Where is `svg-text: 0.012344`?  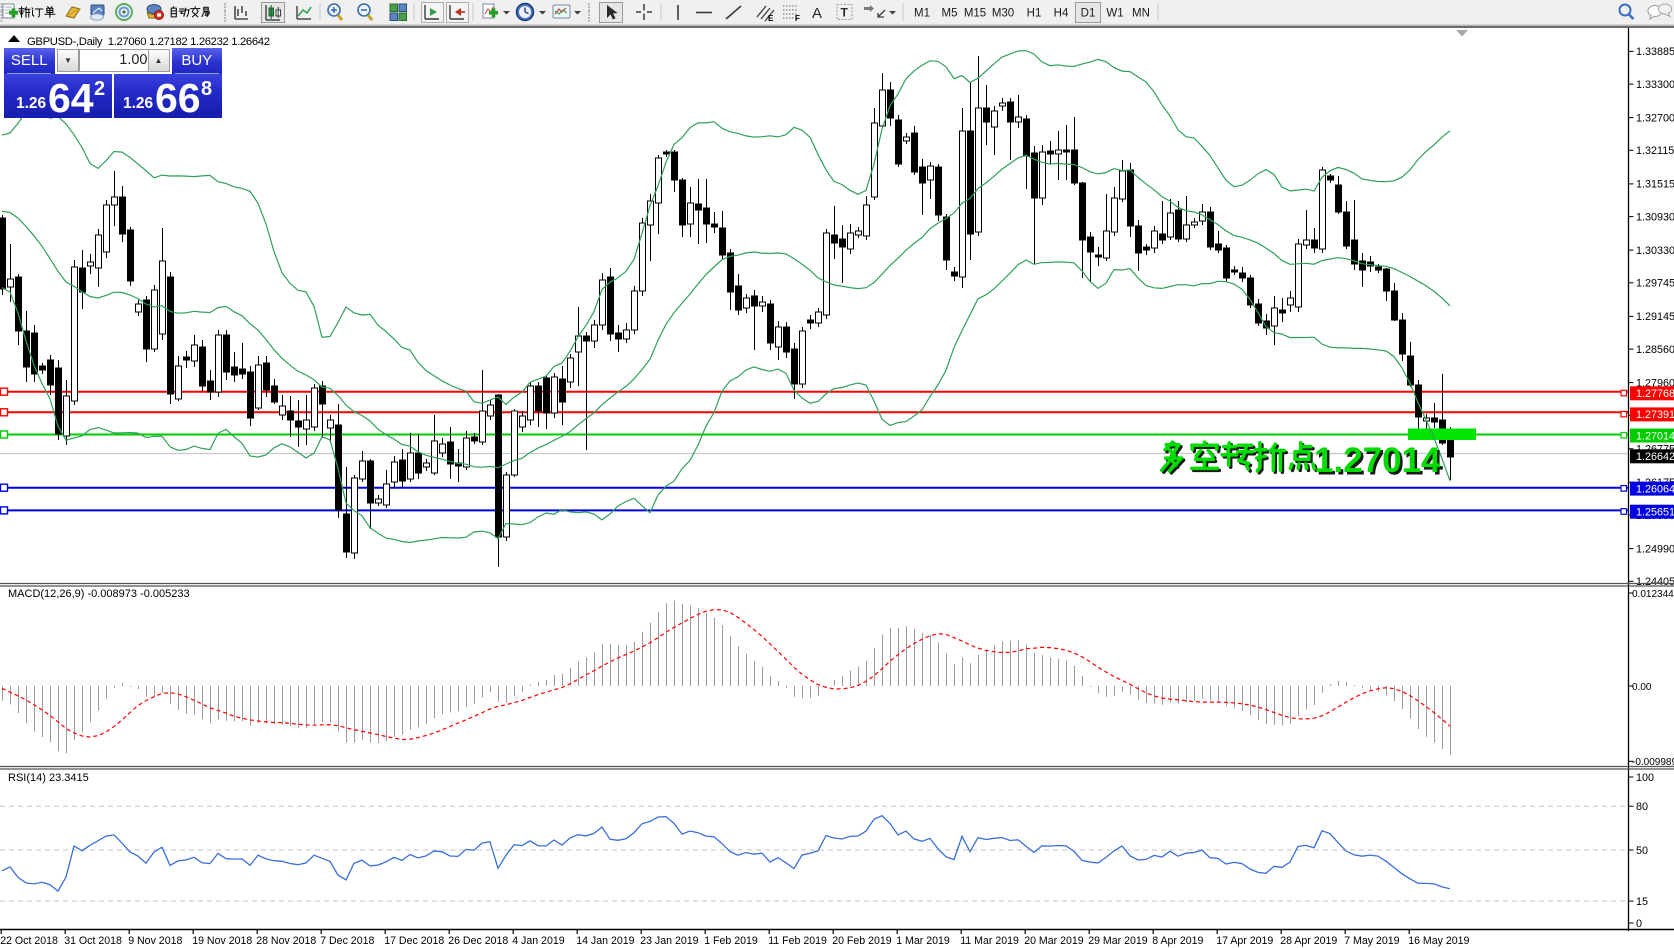
svg-text: 0.012344 is located at coordinates (1653, 594).